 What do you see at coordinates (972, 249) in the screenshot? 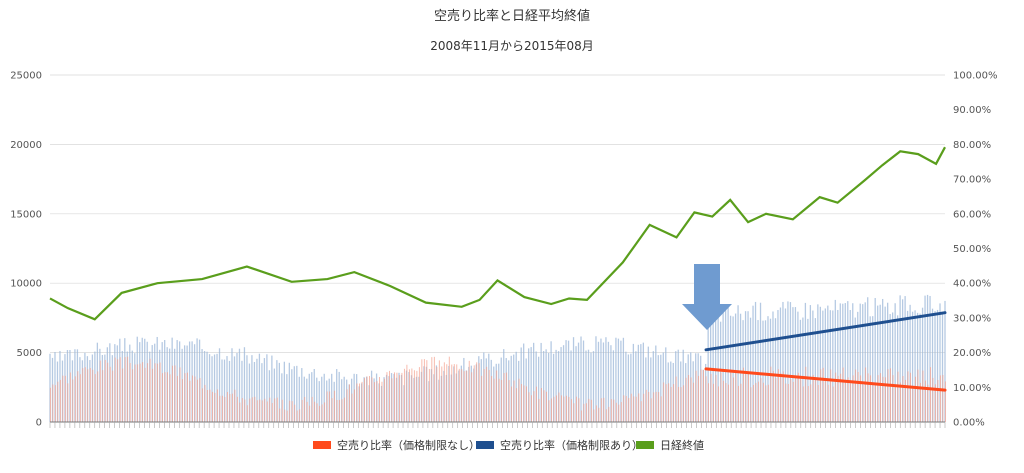
I see `right-tick-label: 50.00%` at bounding box center [972, 249].